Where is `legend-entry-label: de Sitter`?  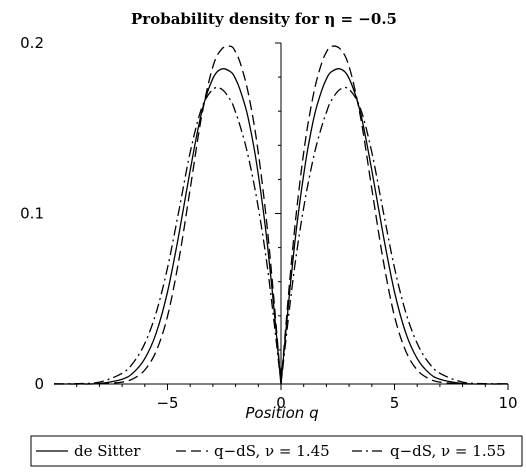 legend-entry-label: de Sitter is located at coordinates (107, 451).